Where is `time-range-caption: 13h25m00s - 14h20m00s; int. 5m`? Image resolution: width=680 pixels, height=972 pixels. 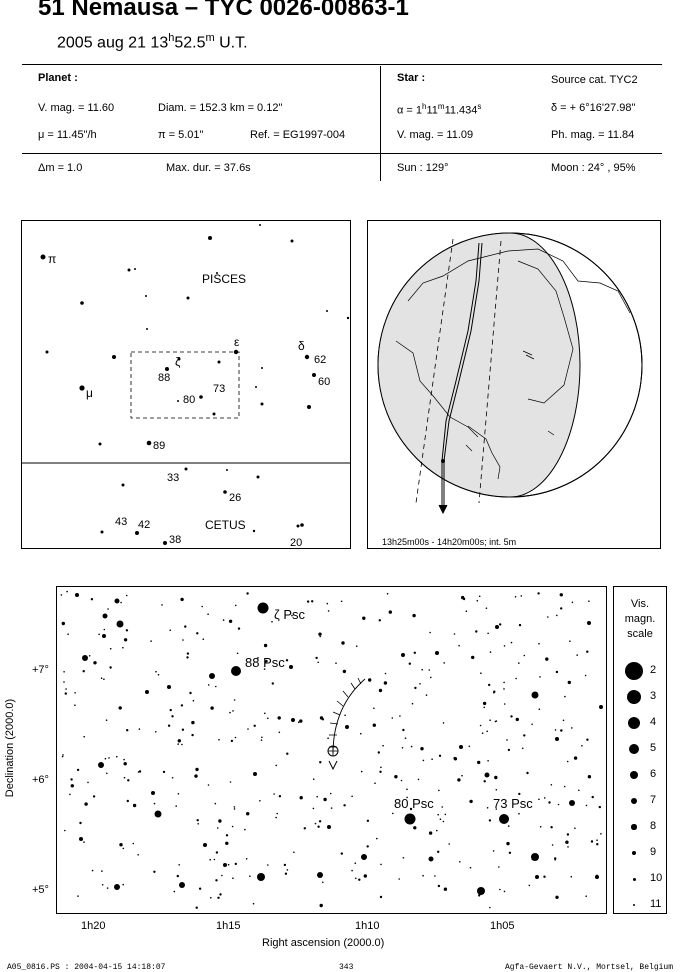
time-range-caption: 13h25m00s - 14h20m00s; int. 5m is located at coordinates (449, 542).